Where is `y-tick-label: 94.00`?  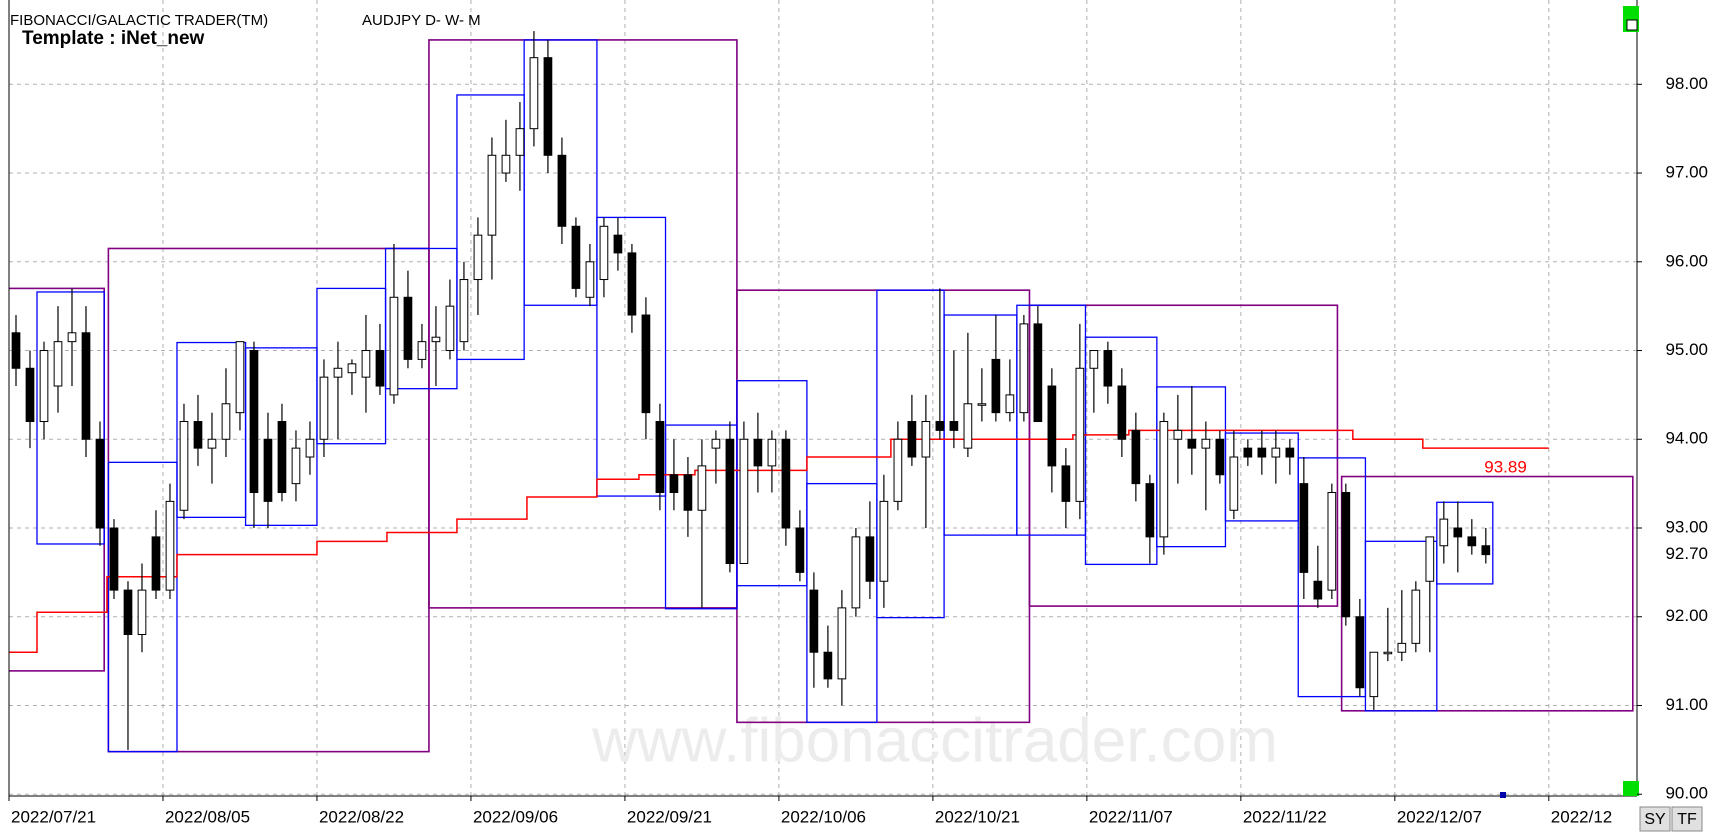 y-tick-label: 94.00 is located at coordinates (1686, 438).